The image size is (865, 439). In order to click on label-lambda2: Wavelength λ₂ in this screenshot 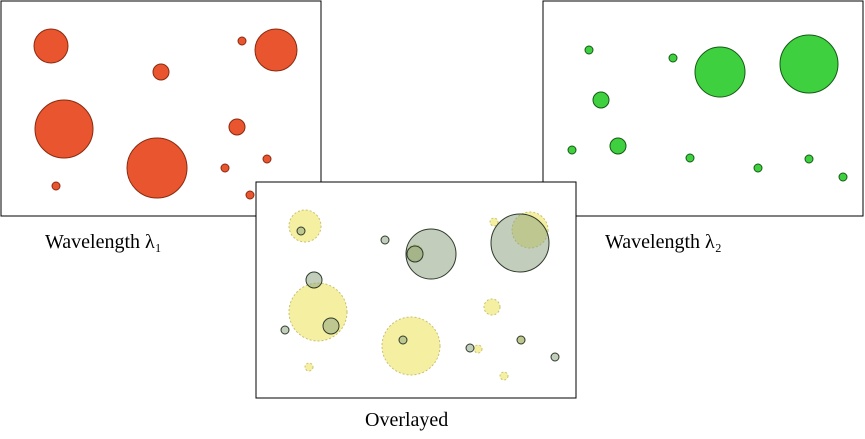, I will do `click(663, 242)`.